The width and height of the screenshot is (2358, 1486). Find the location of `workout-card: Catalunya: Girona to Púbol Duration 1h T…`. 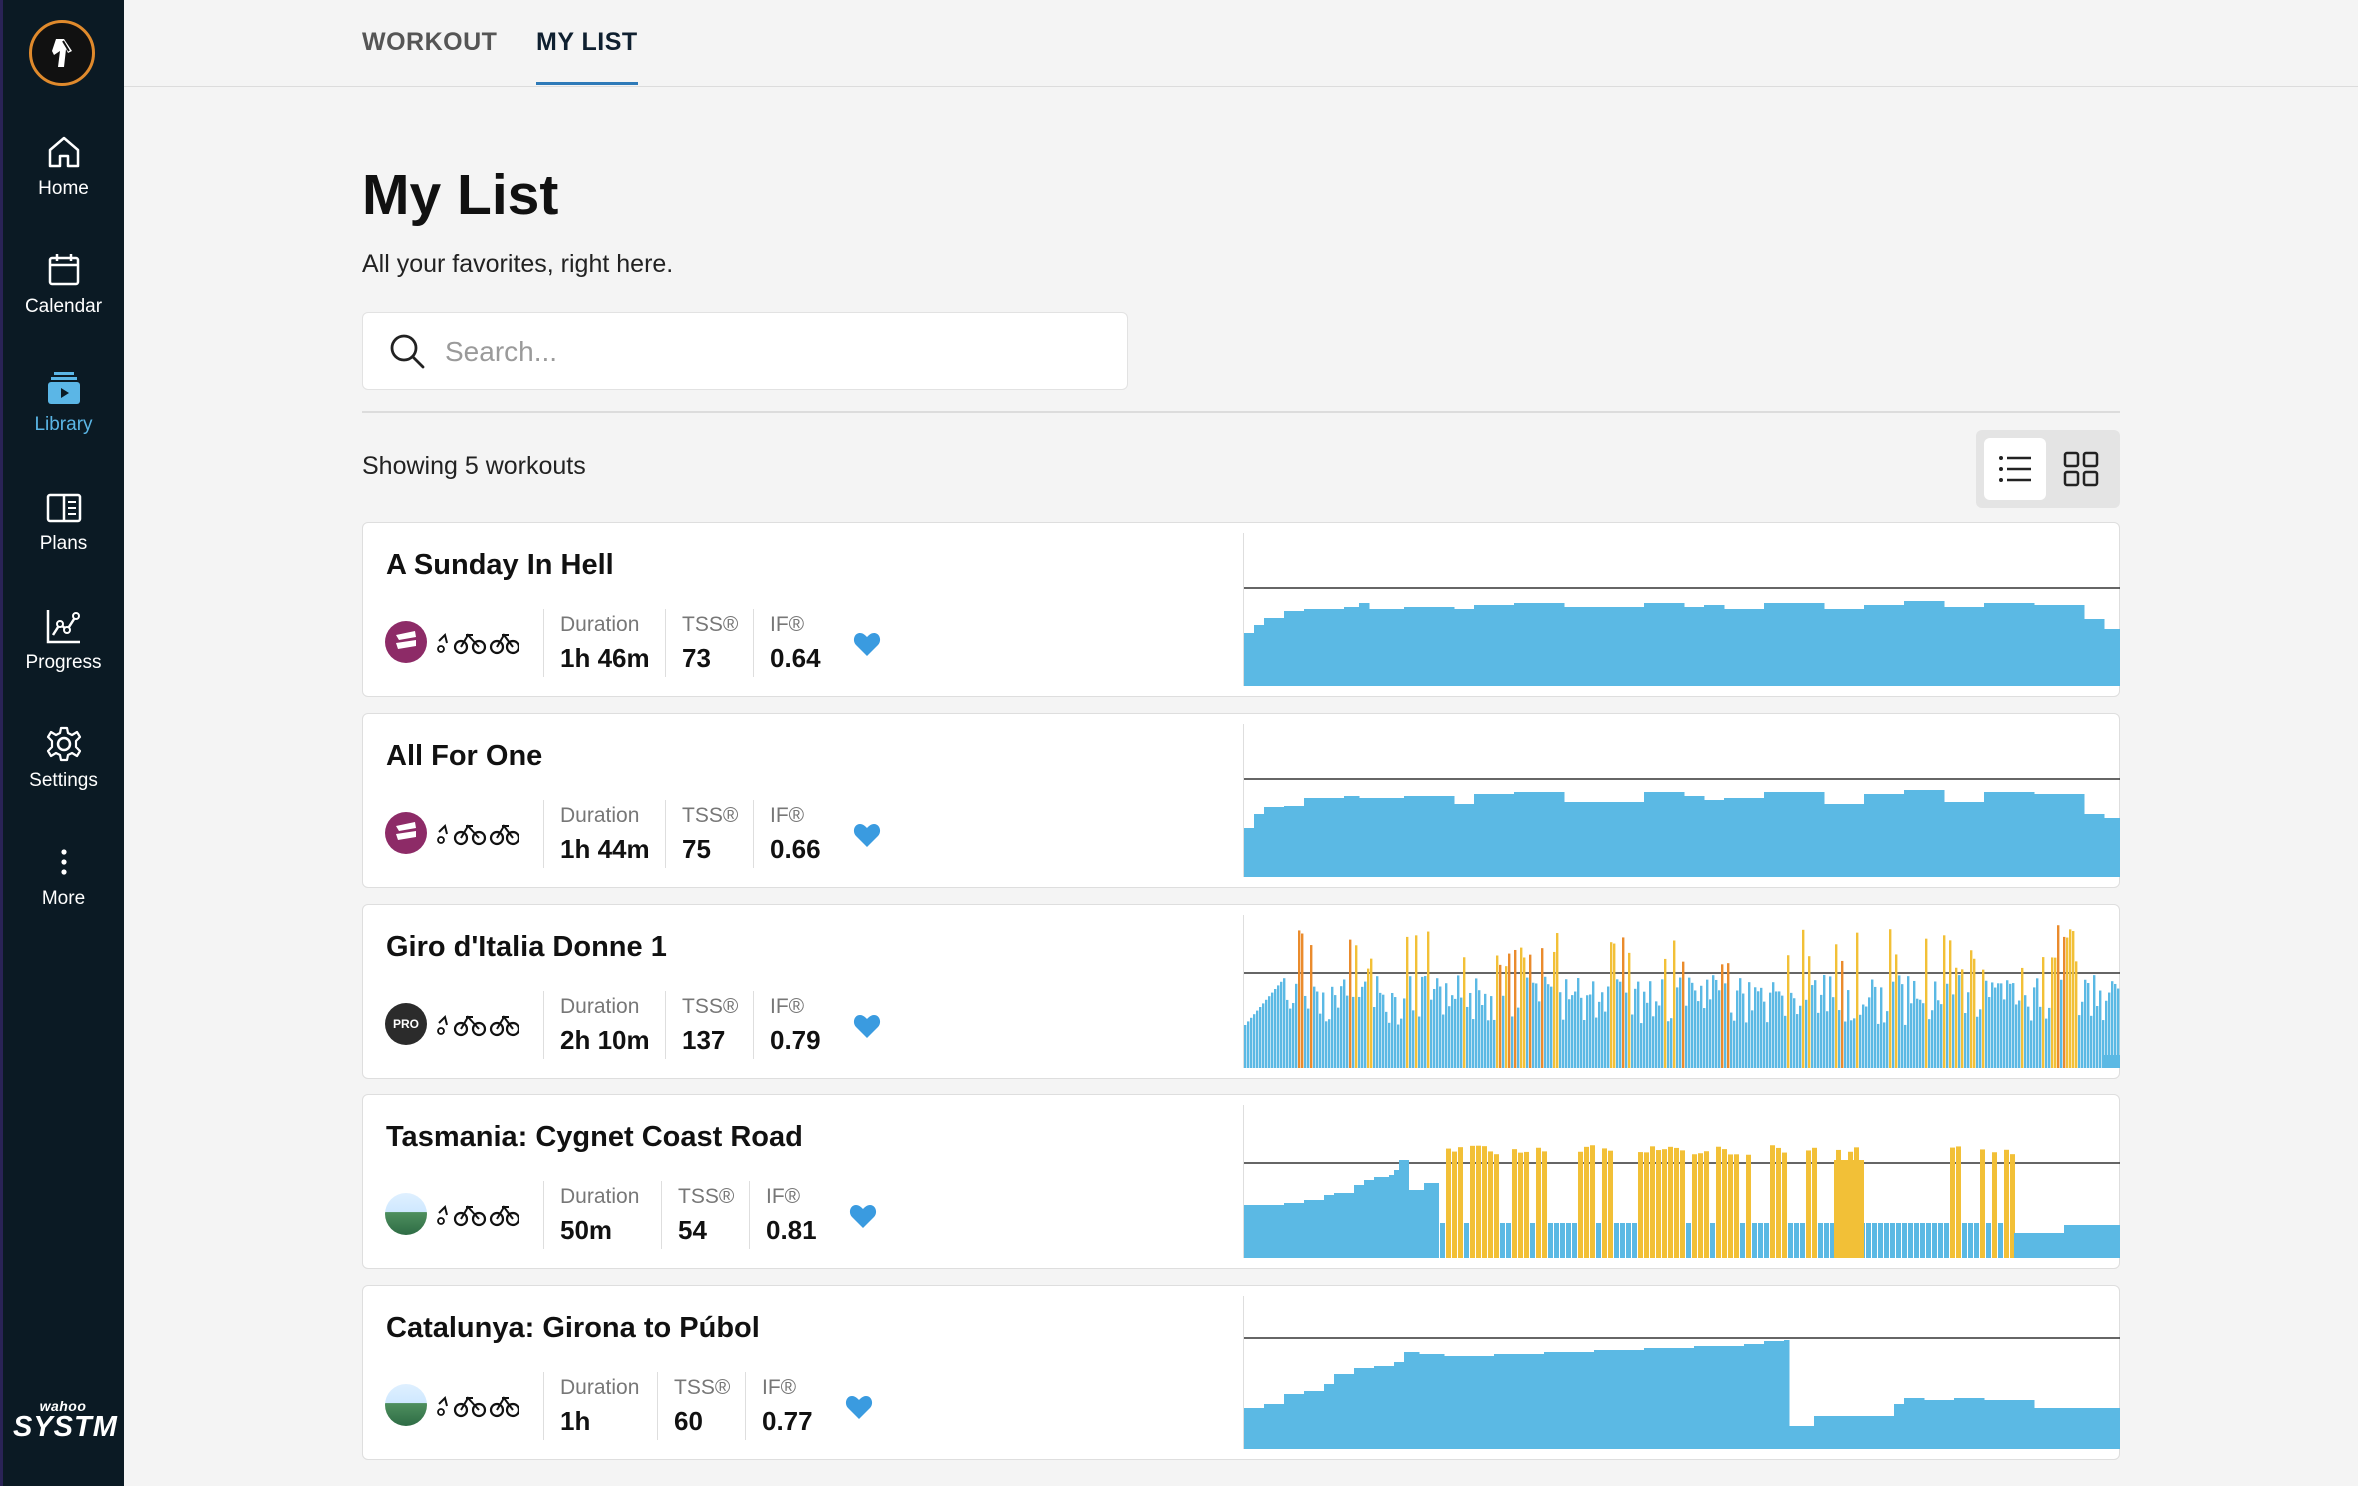

workout-card: Catalunya: Girona to Púbol Duration 1h T… is located at coordinates (1241, 1372).